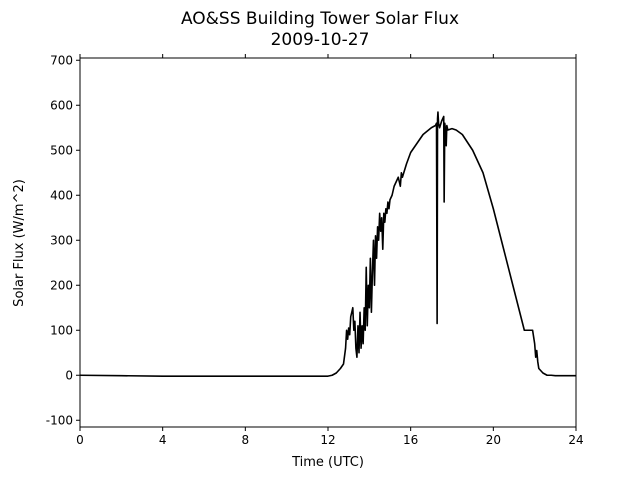  Describe the element at coordinates (61, 150) in the screenshot. I see `y-tick-label: 500` at that location.